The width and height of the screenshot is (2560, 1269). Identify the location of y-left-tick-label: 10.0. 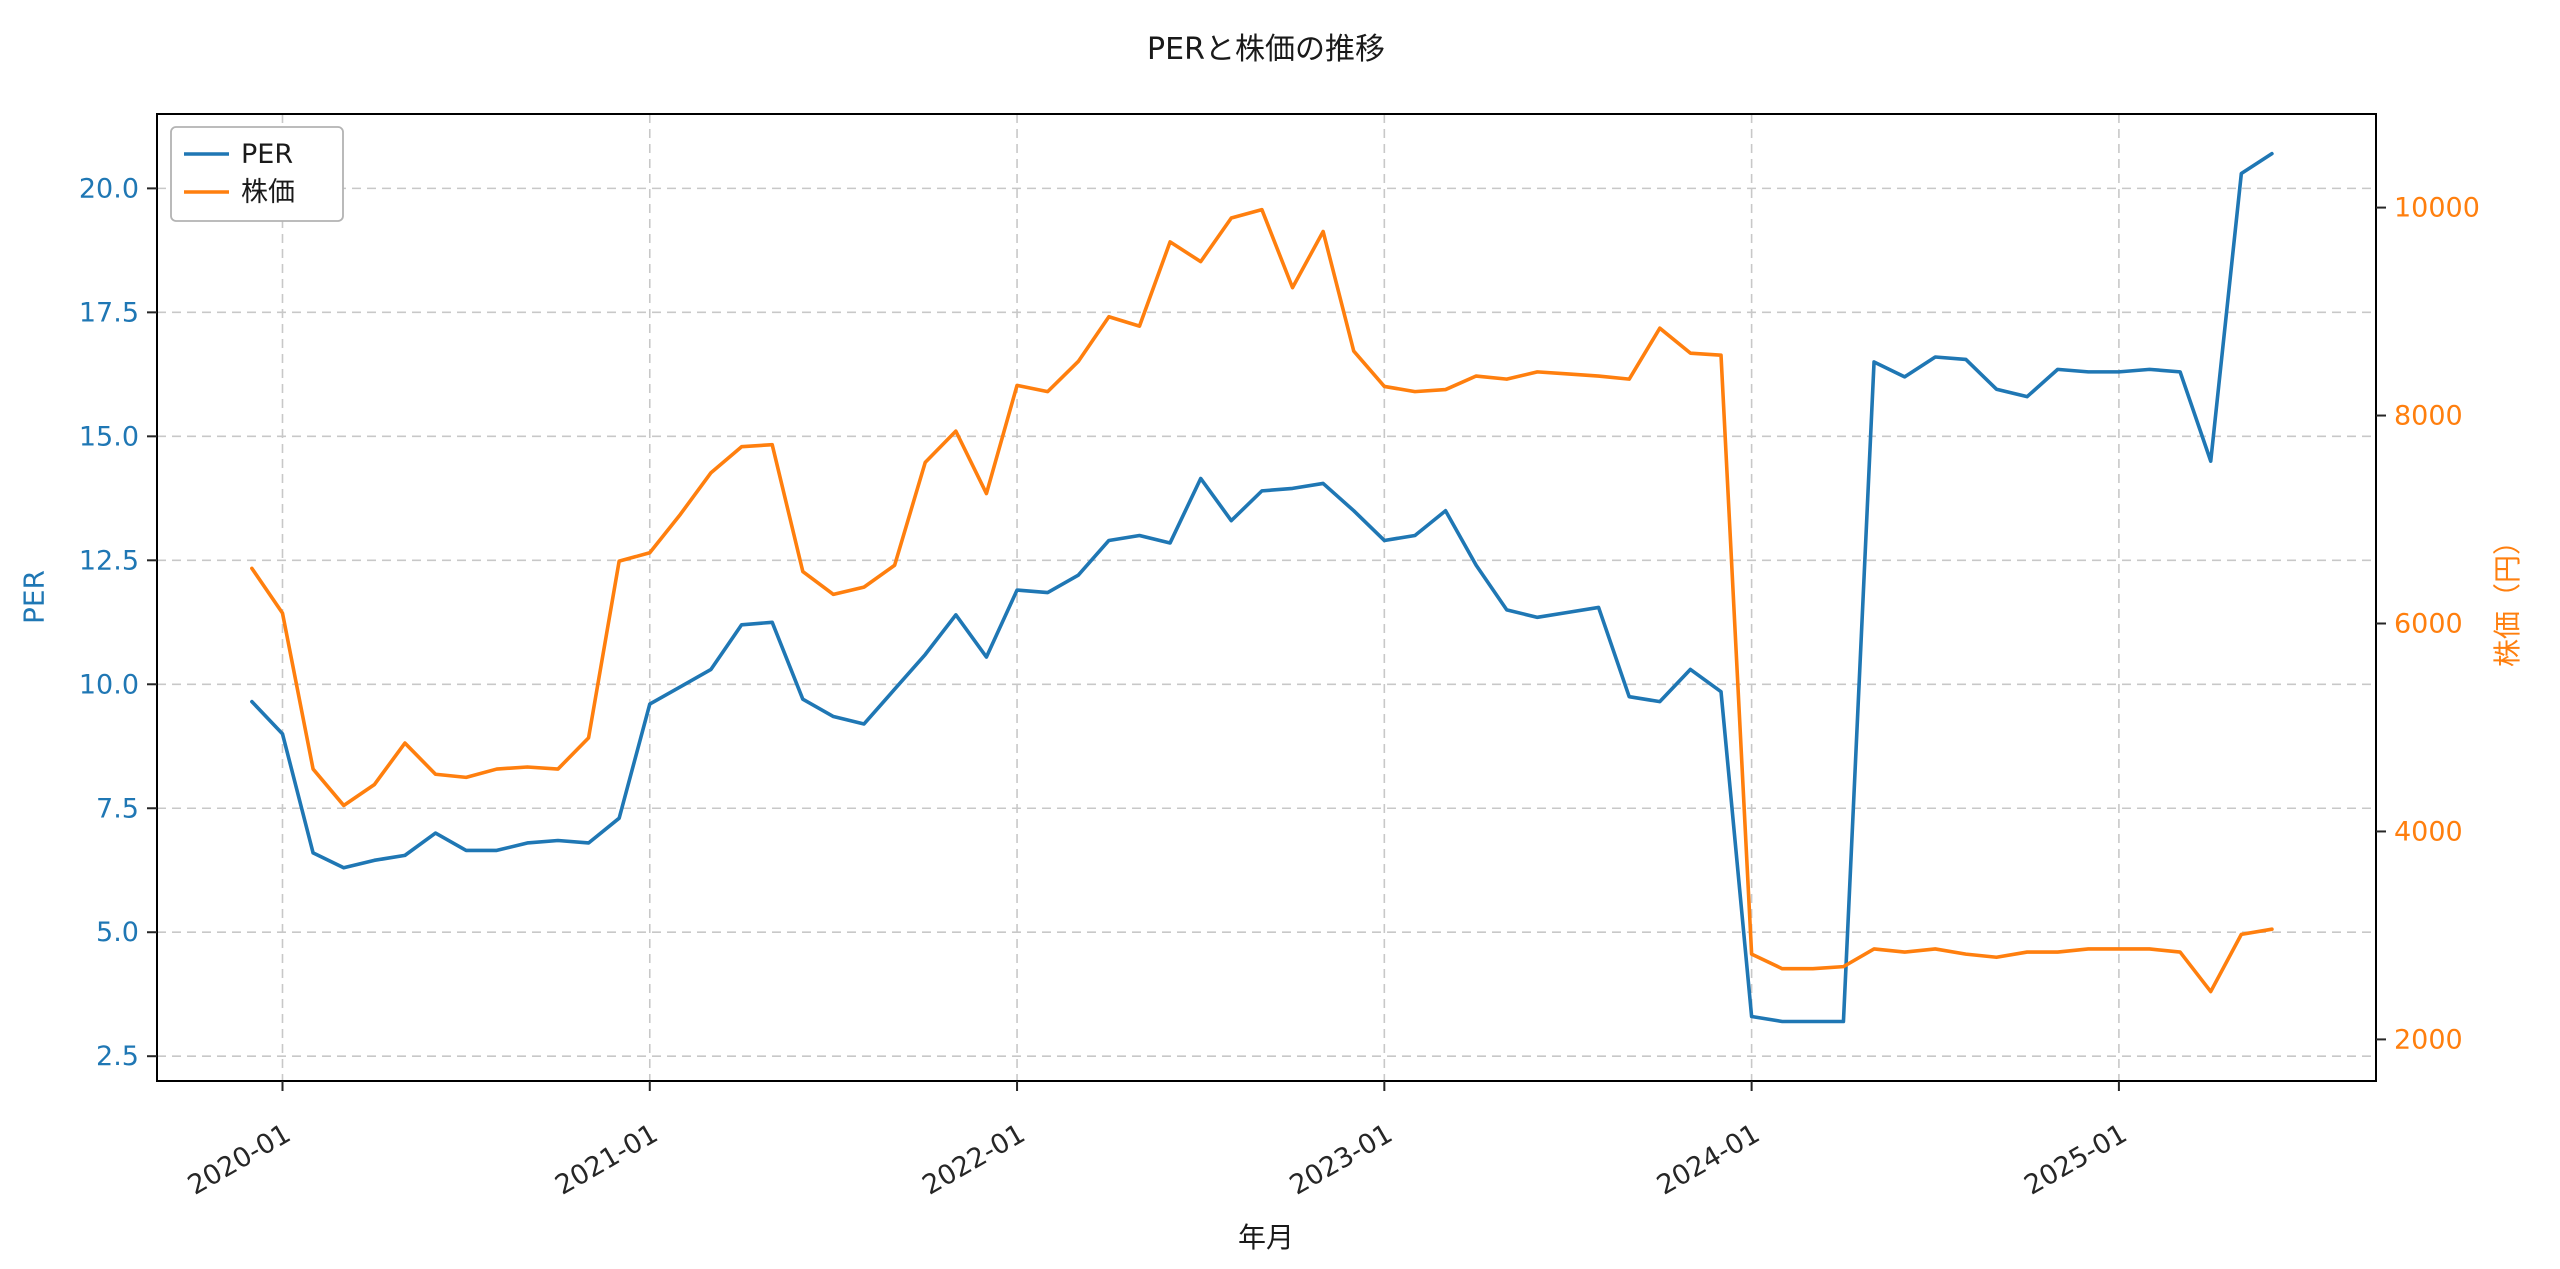
(109, 684).